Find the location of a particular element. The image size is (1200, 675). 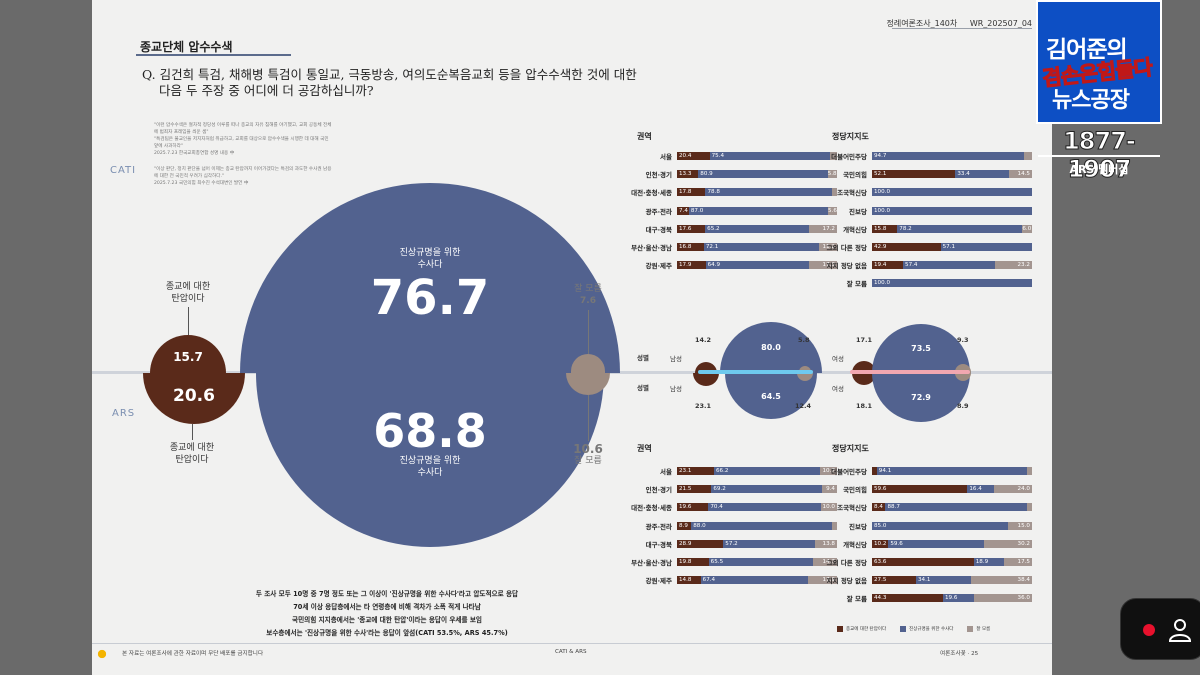

ars-party-investigation-segment: 34.1 is located at coordinates (943, 580).